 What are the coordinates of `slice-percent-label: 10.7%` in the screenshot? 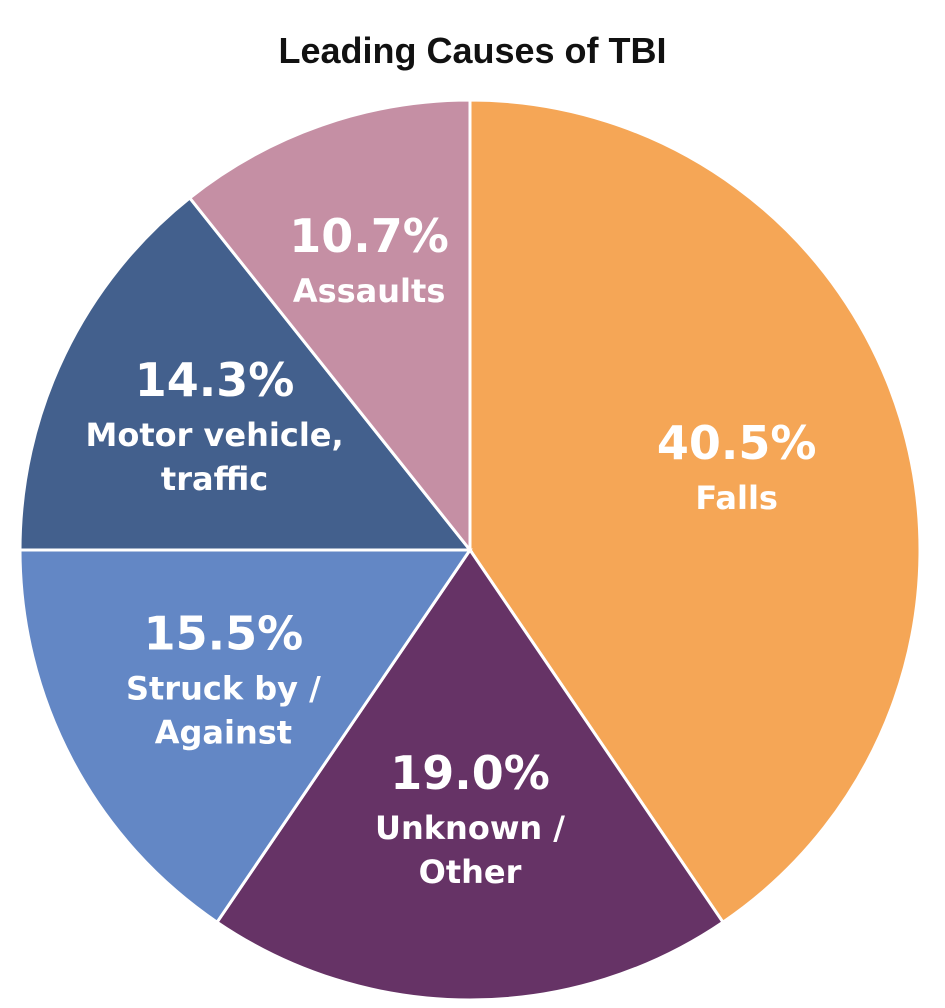 It's located at (369, 236).